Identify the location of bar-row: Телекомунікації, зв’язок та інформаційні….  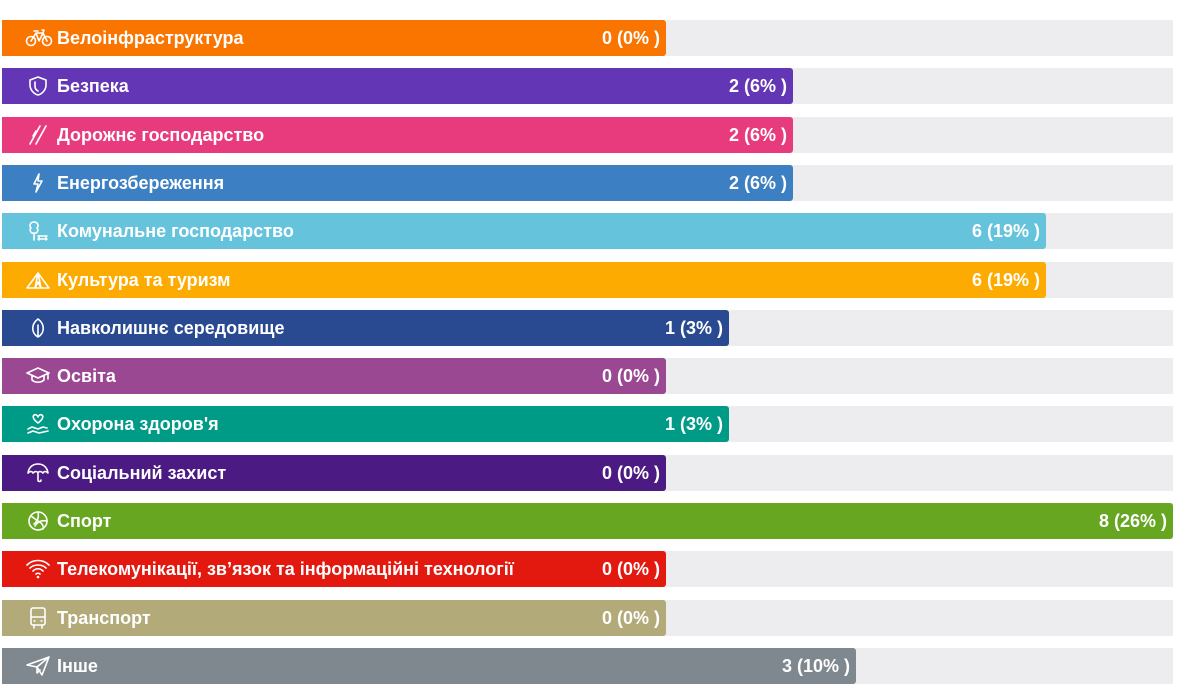
(587, 569).